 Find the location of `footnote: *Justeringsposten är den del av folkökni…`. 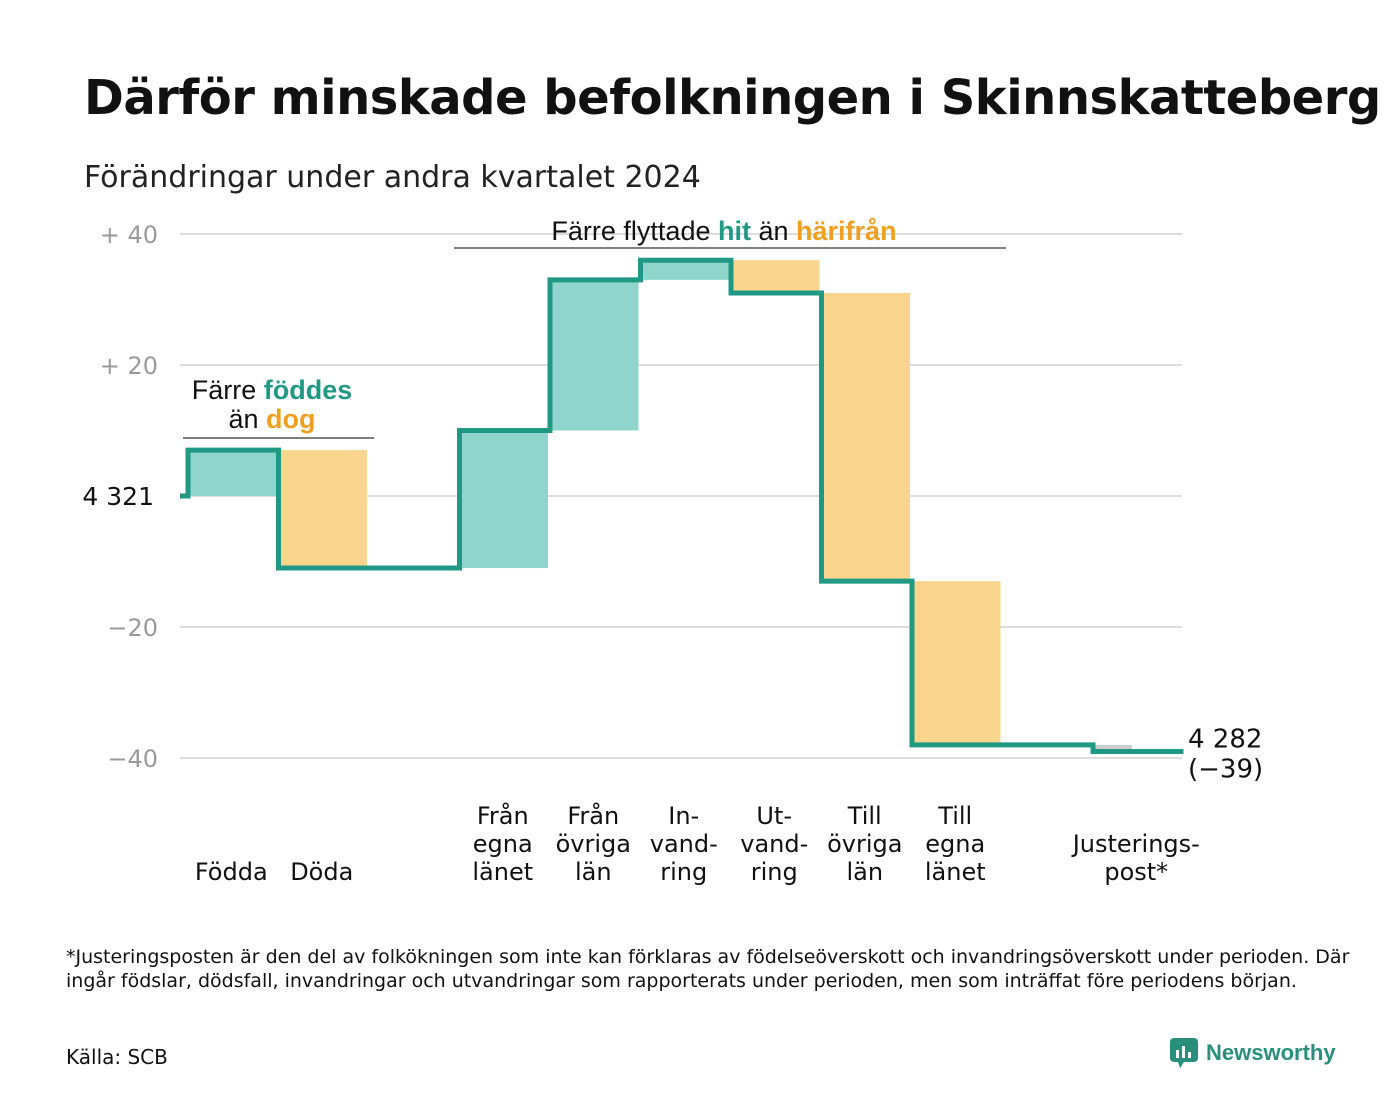

footnote: *Justeringsposten är den del av folkökni… is located at coordinates (708, 969).